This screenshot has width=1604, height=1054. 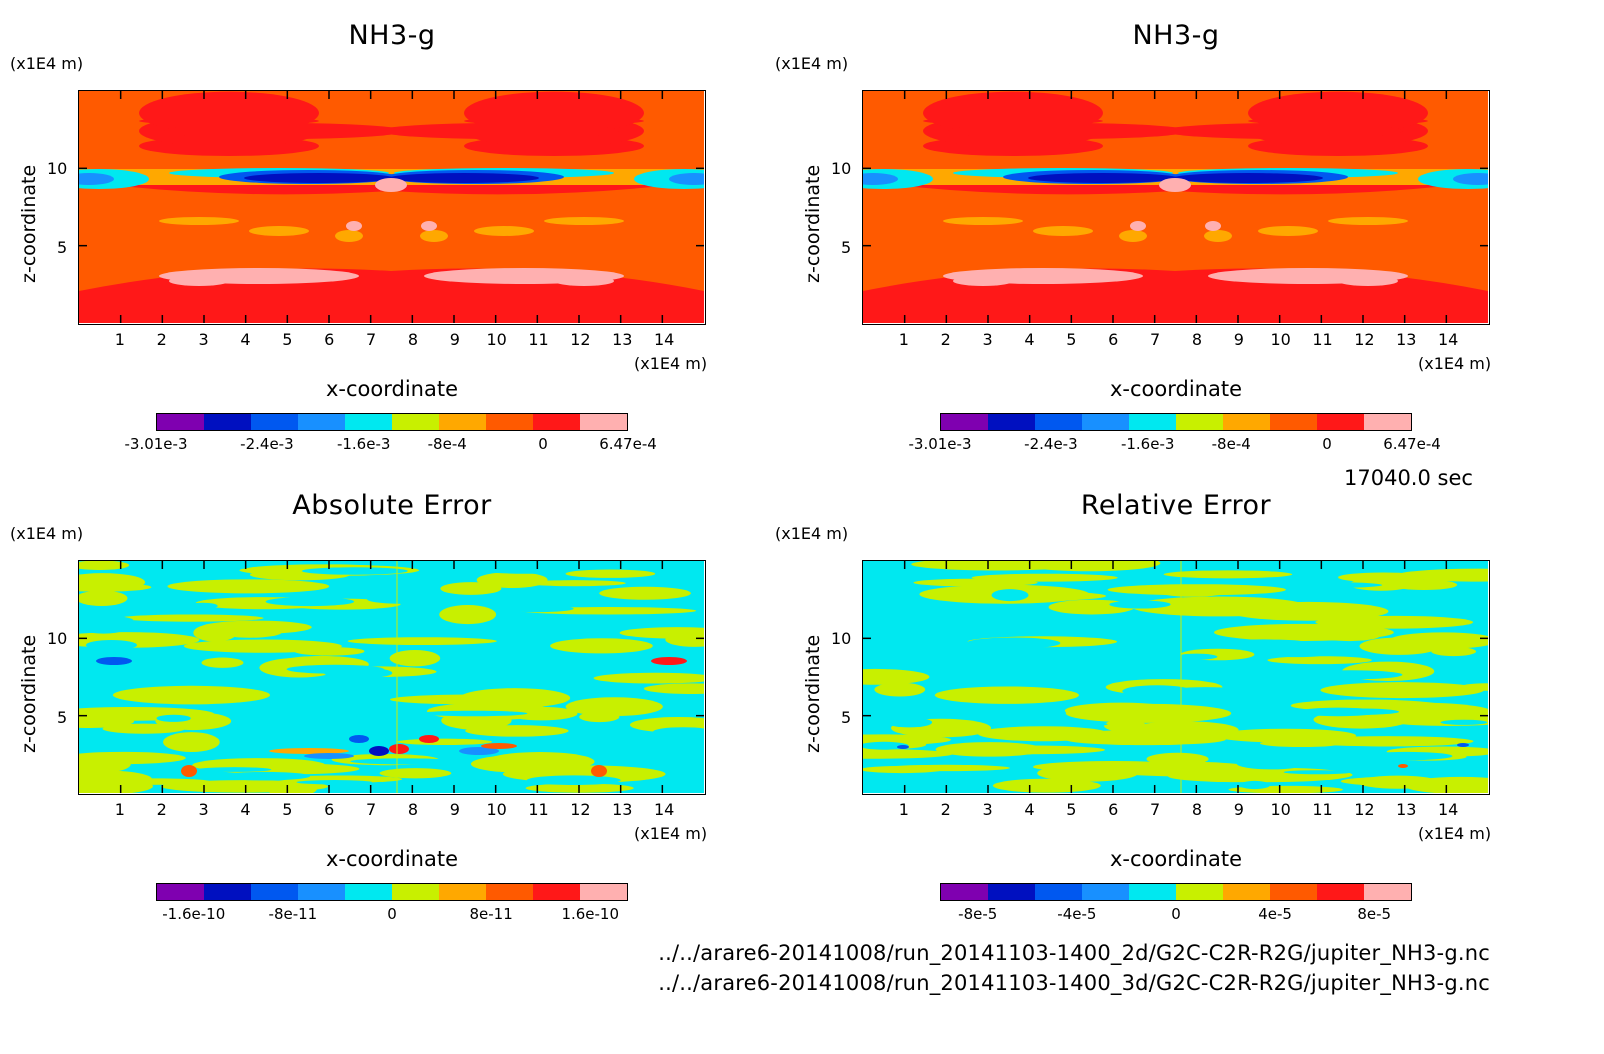 What do you see at coordinates (622, 339) in the screenshot?
I see `x-tick-label: 13` at bounding box center [622, 339].